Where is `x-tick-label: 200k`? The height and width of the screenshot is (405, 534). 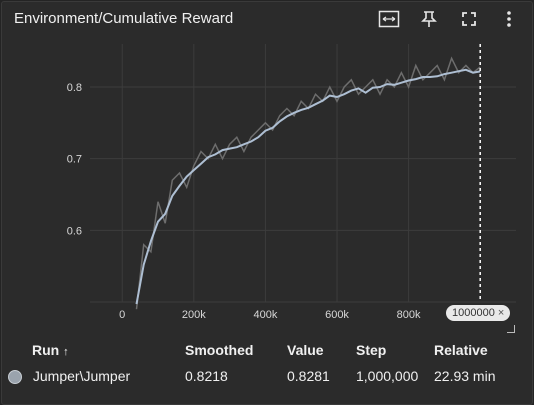
x-tick-label: 200k is located at coordinates (194, 315).